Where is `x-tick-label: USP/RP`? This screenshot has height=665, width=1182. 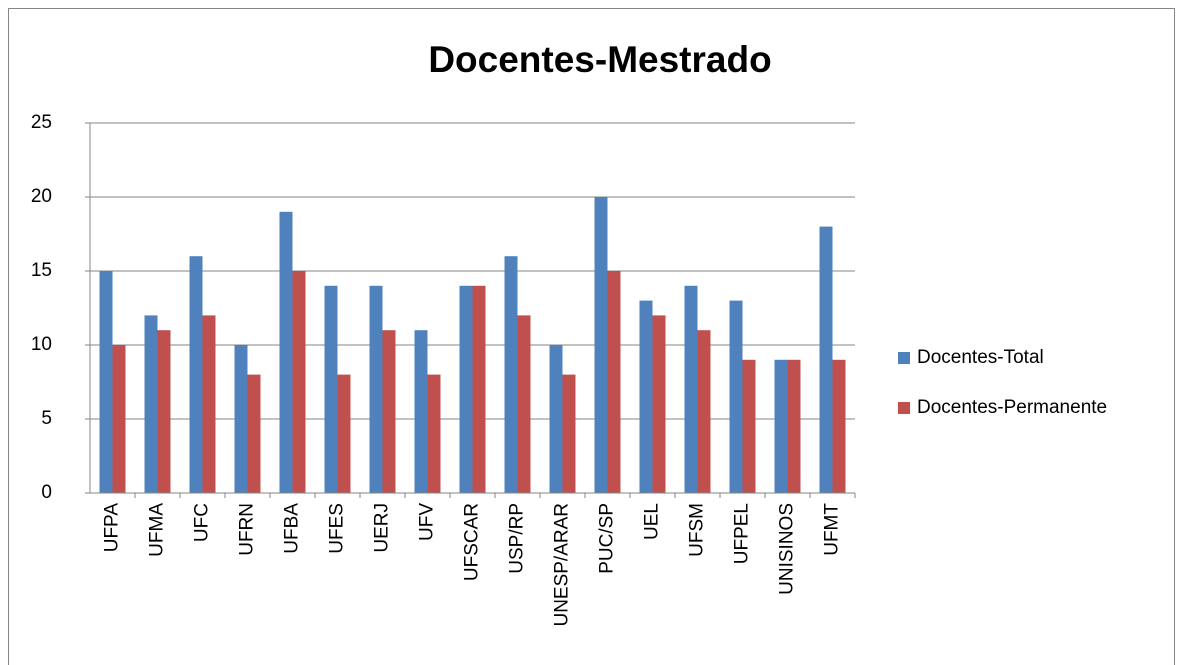
x-tick-label: USP/RP is located at coordinates (517, 538).